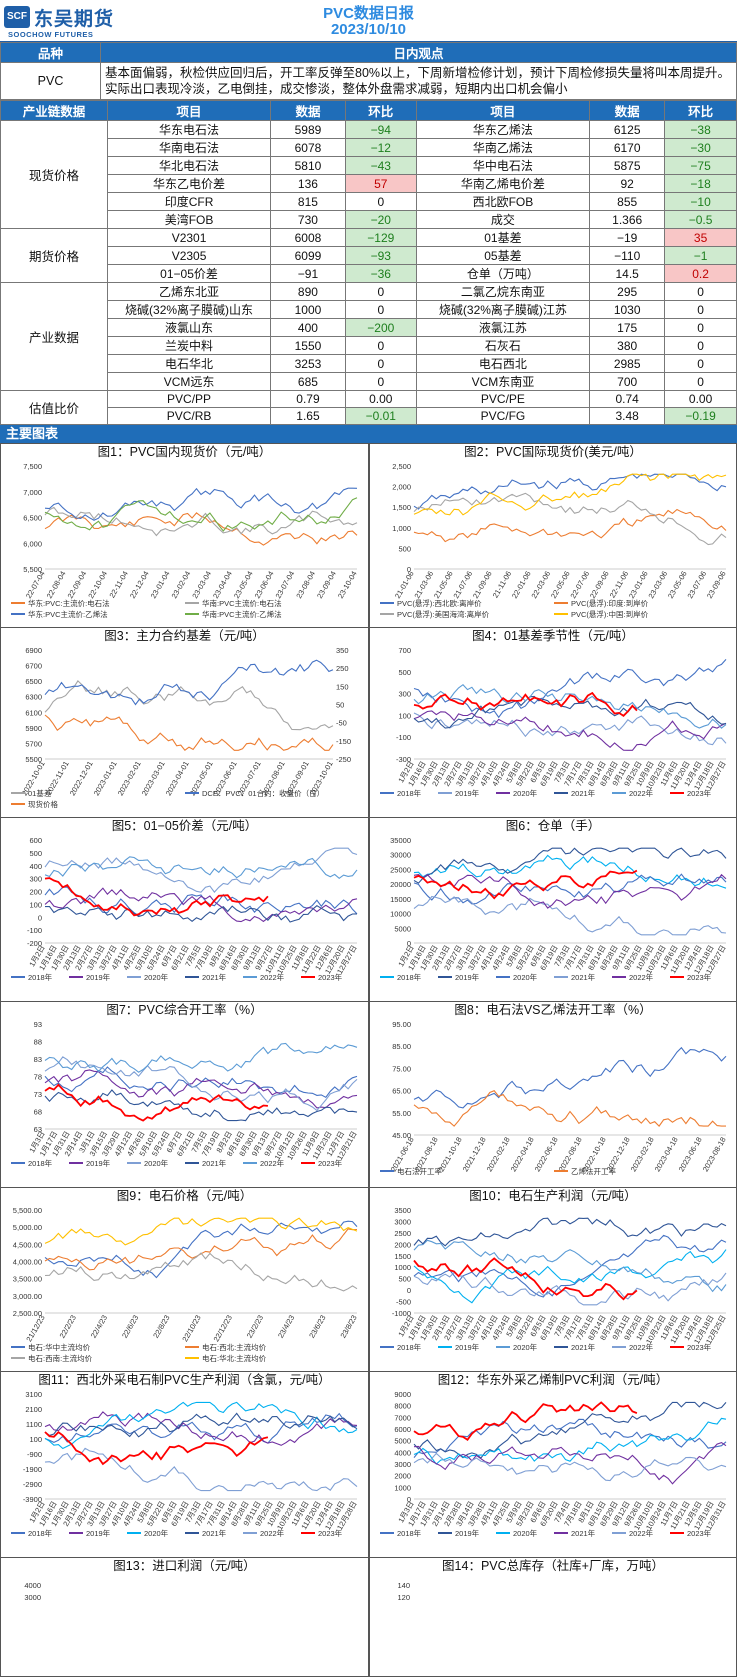 This screenshot has width=737, height=1680. I want to click on table-row: 产业数据 乙烯东北亚 890 0 二氯乙烷东南亚 295 0, so click(368, 336).